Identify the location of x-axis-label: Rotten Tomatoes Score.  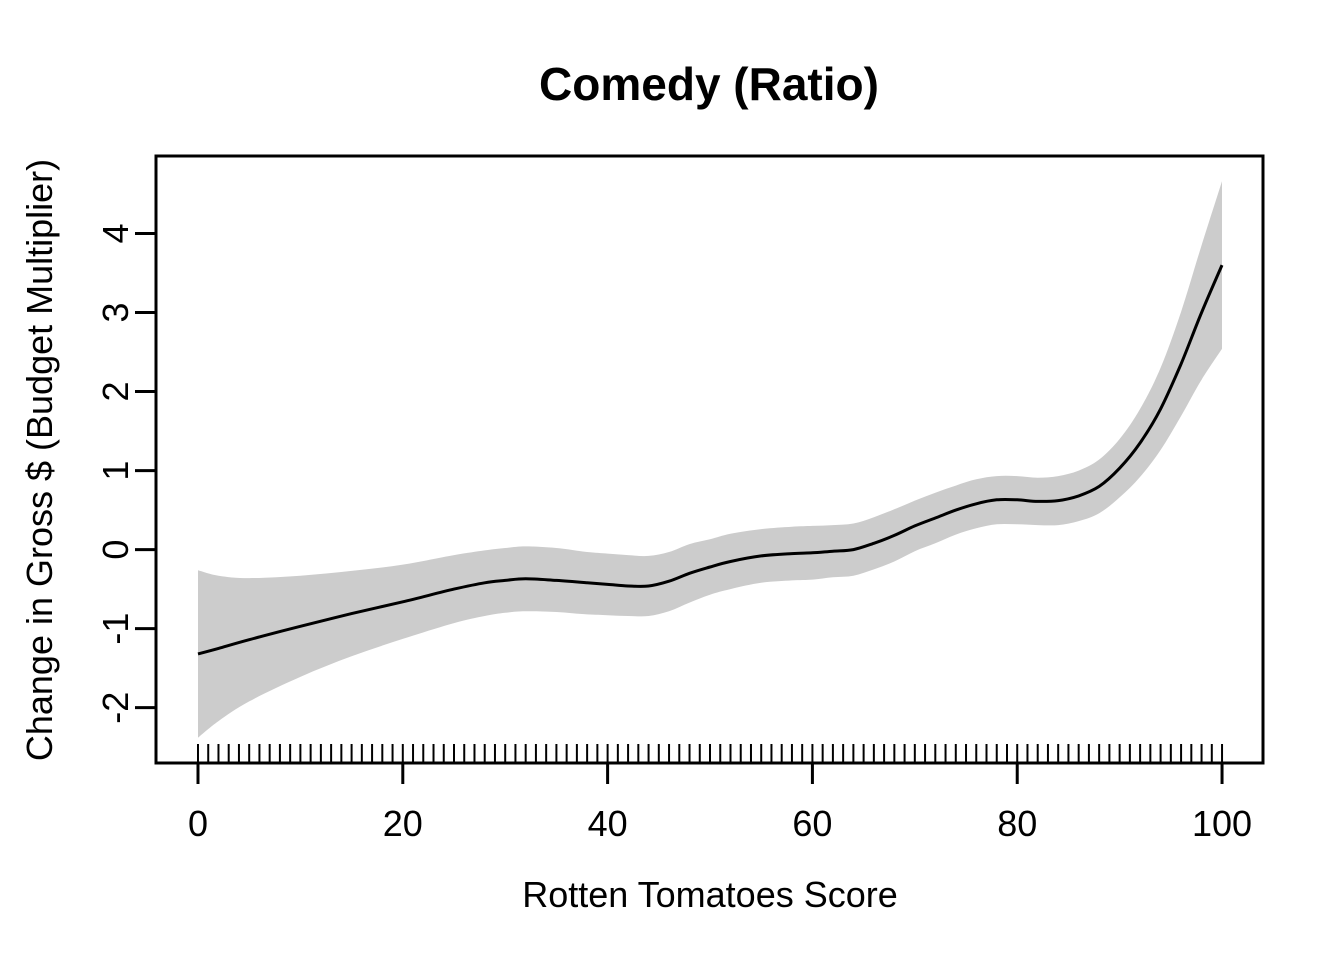
(710, 894).